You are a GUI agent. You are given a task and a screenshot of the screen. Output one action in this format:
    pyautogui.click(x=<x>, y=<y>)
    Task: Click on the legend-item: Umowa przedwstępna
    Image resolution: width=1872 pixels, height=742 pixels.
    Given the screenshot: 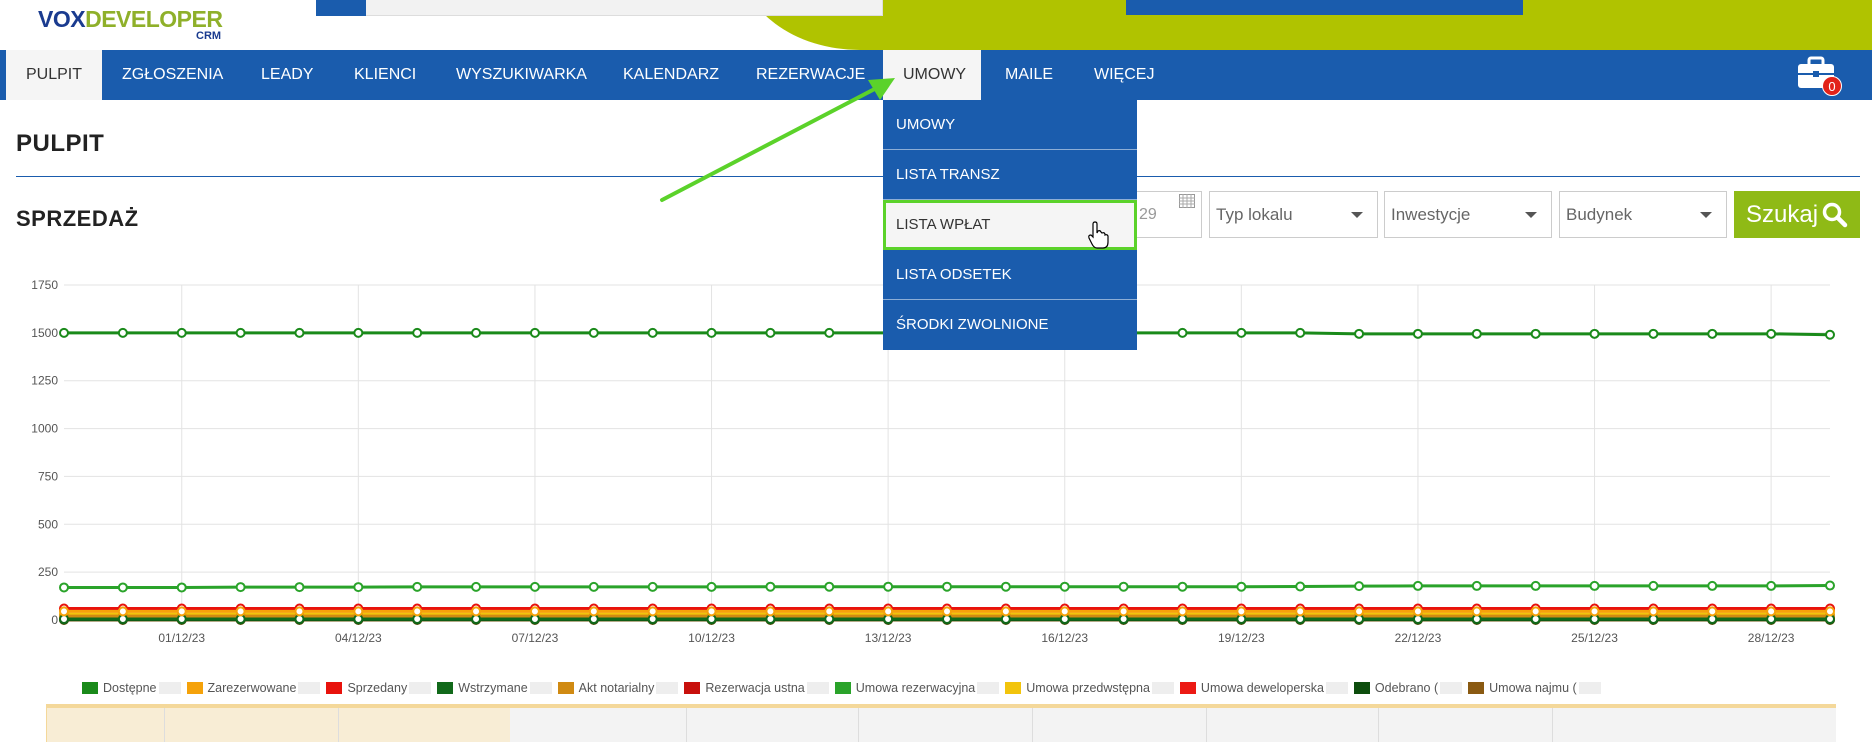 What is the action you would take?
    pyautogui.click(x=1089, y=688)
    